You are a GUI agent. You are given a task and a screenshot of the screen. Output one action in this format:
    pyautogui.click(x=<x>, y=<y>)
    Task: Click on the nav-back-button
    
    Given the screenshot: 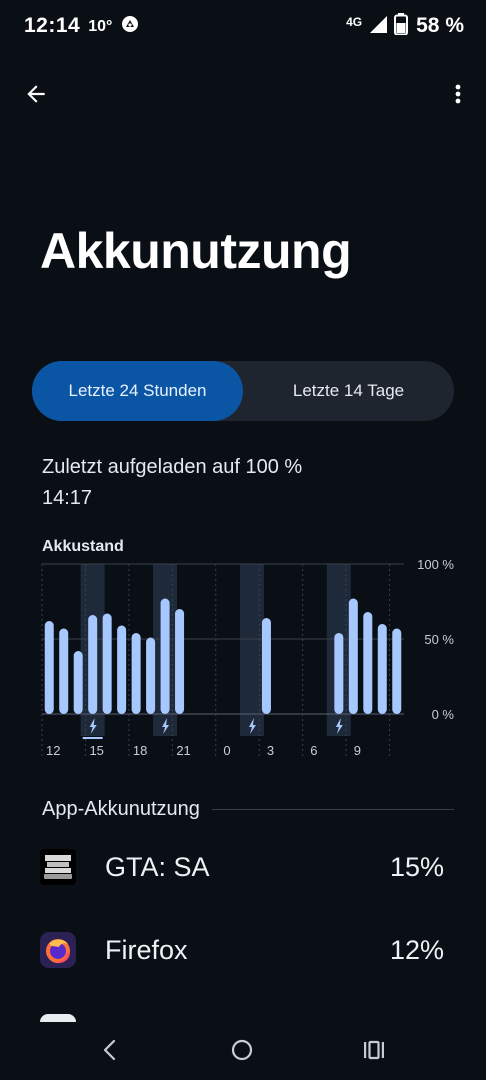 What is the action you would take?
    pyautogui.click(x=110, y=1050)
    